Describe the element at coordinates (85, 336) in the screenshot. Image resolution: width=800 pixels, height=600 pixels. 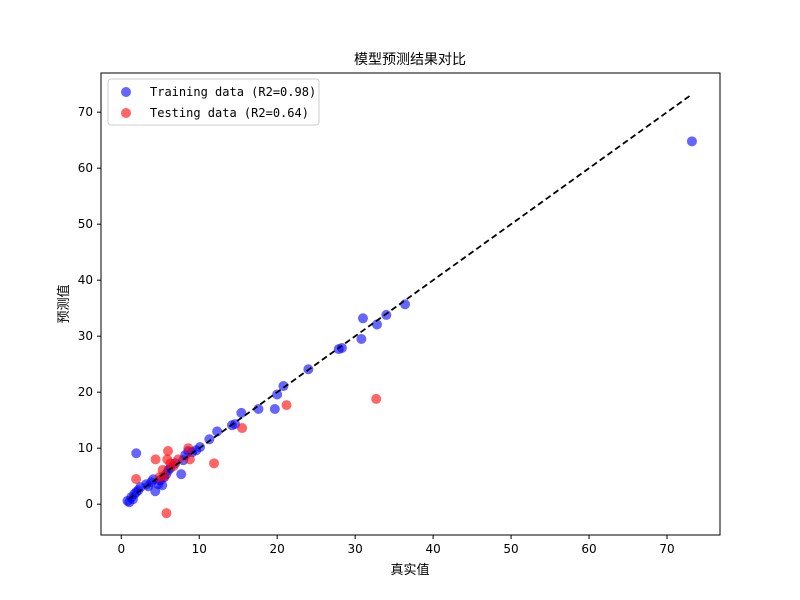
I see `y-tick-label: 30` at that location.